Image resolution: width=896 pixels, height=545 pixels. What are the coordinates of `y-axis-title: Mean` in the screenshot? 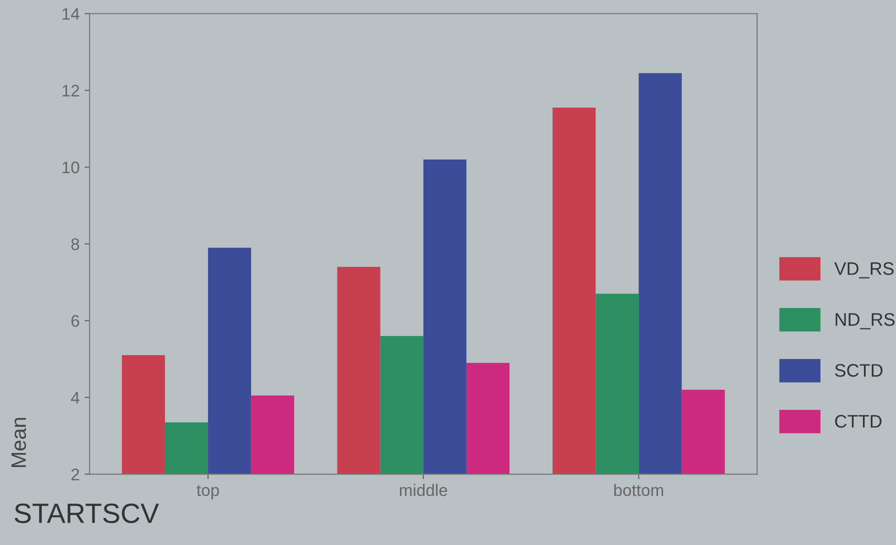 It's located at (19, 442).